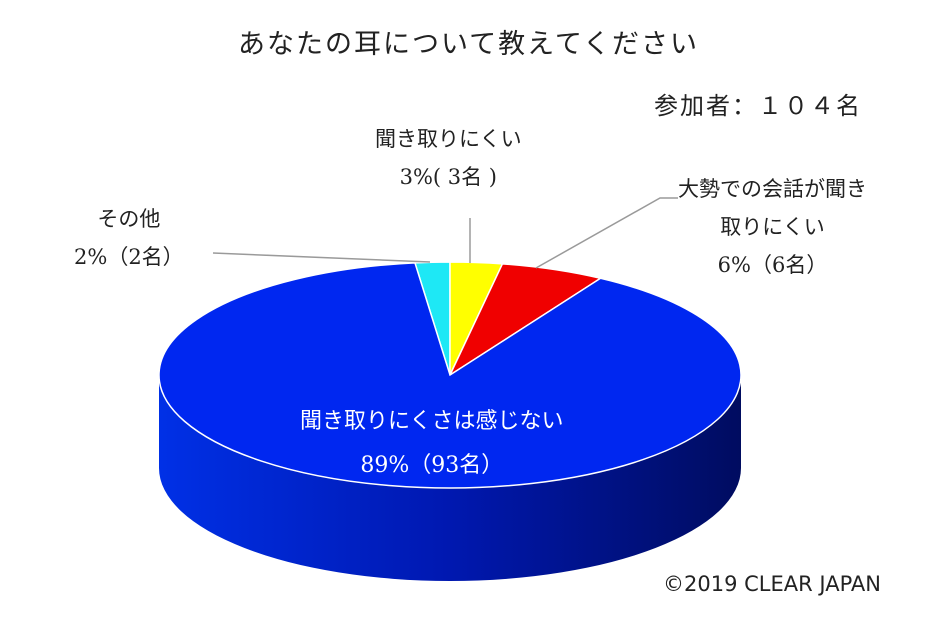 The image size is (937, 625). I want to click on label-hard-to-hear-value: 3%( 3名 ), so click(448, 177).